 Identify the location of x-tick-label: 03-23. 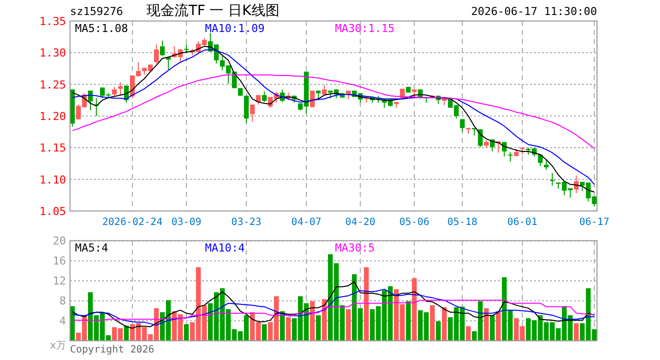
(246, 222).